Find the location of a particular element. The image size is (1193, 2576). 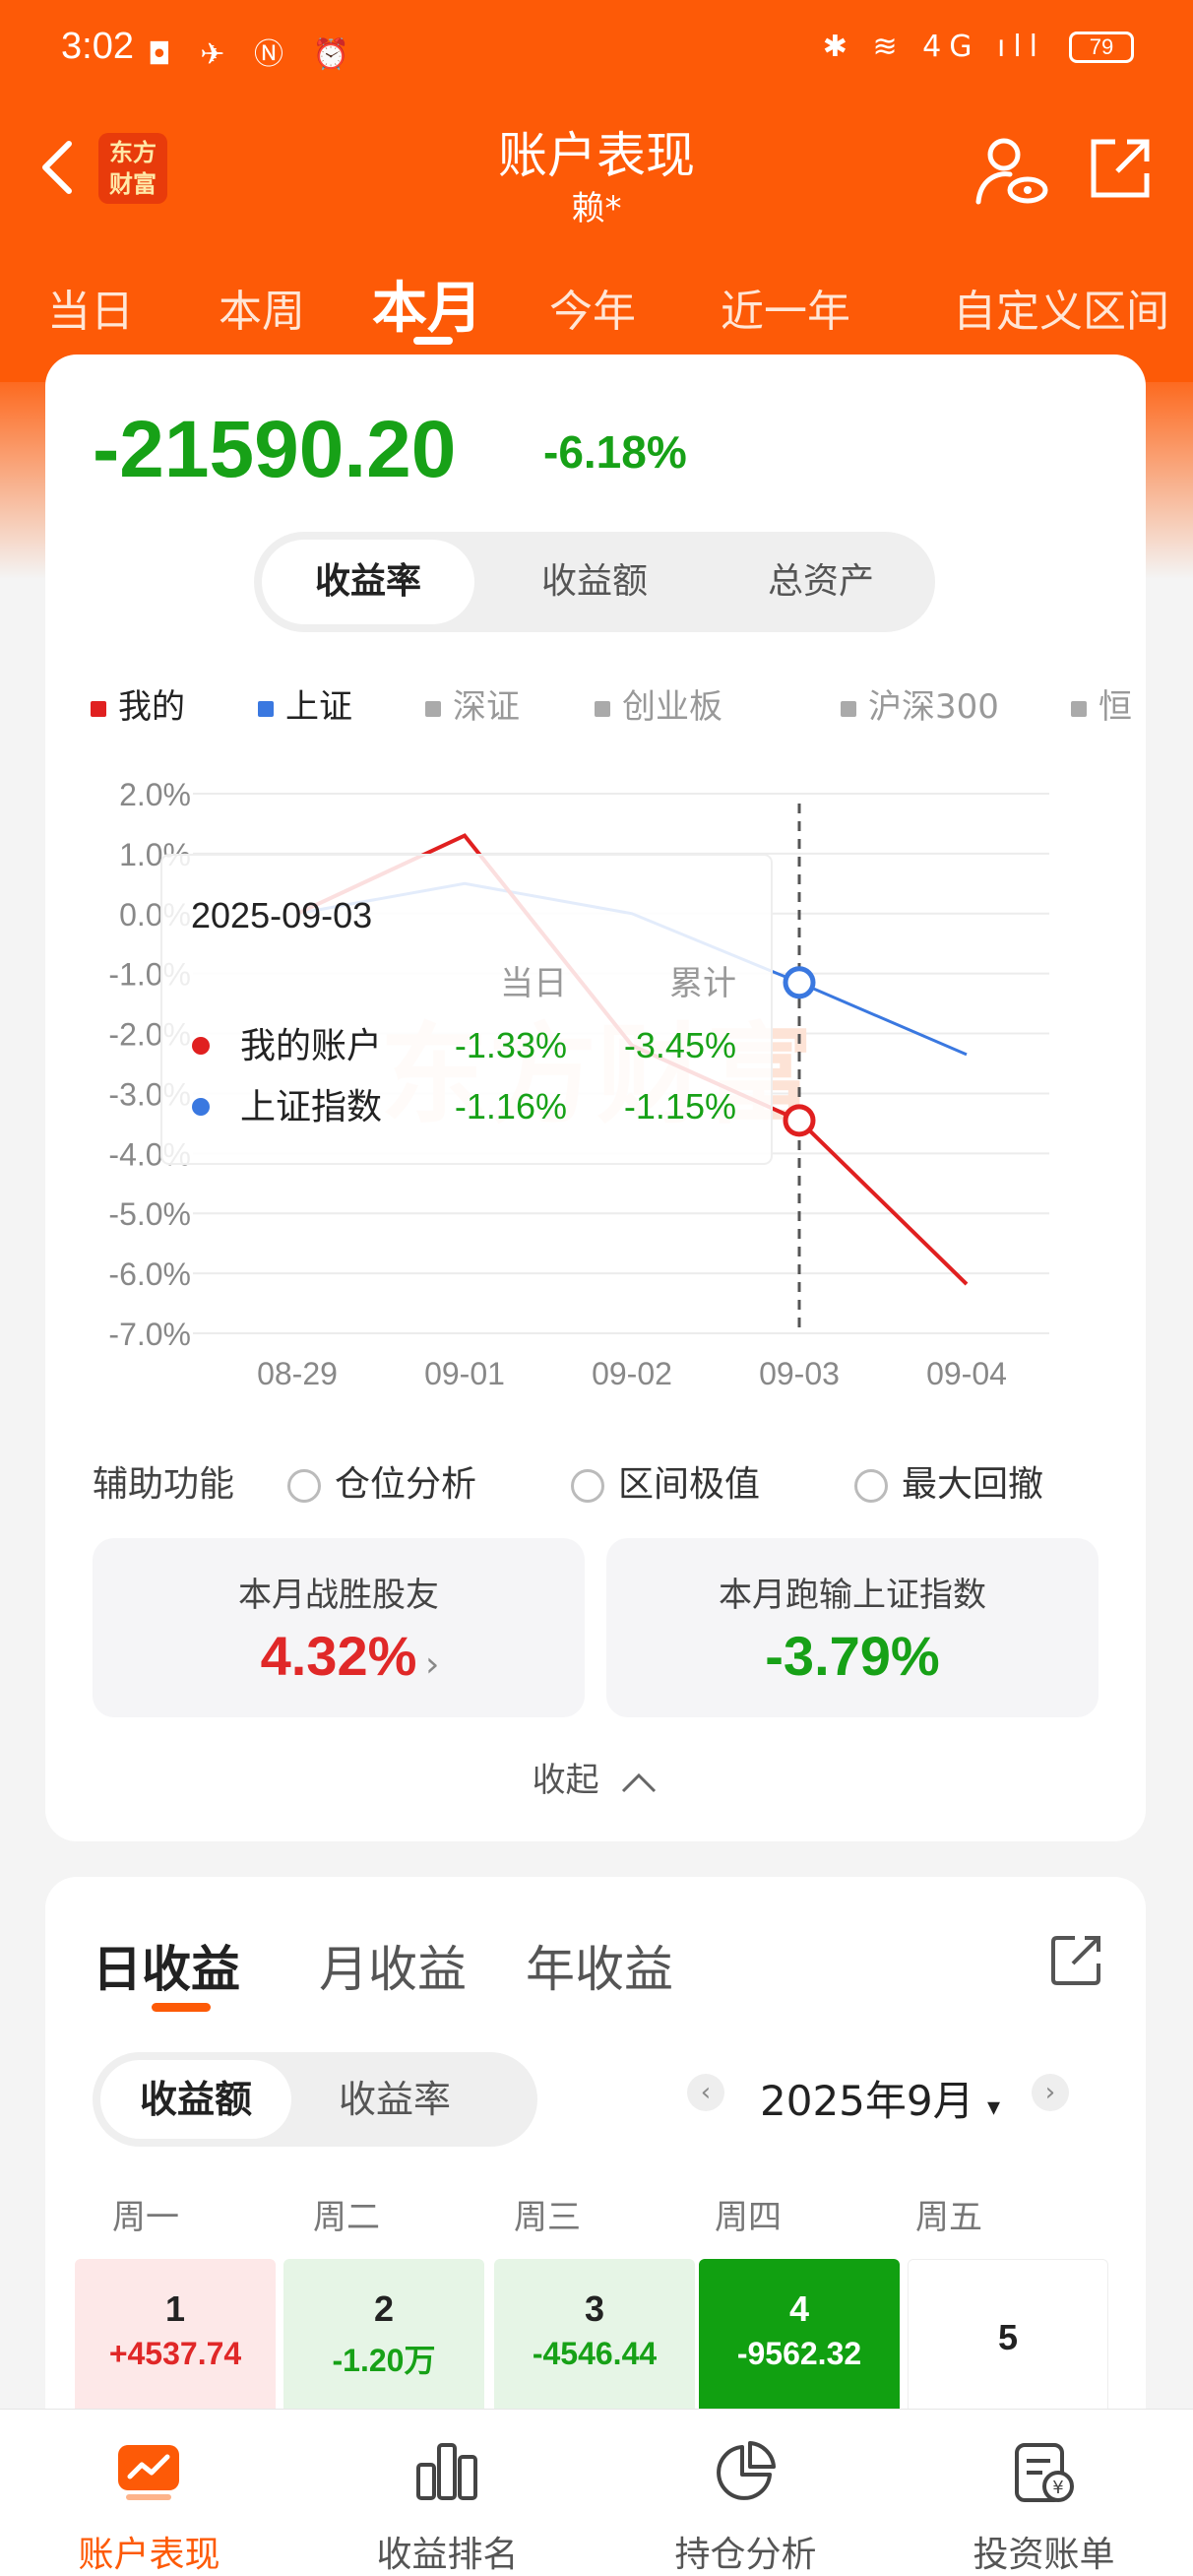

caret-down-icon: ▾ is located at coordinates (993, 2107).